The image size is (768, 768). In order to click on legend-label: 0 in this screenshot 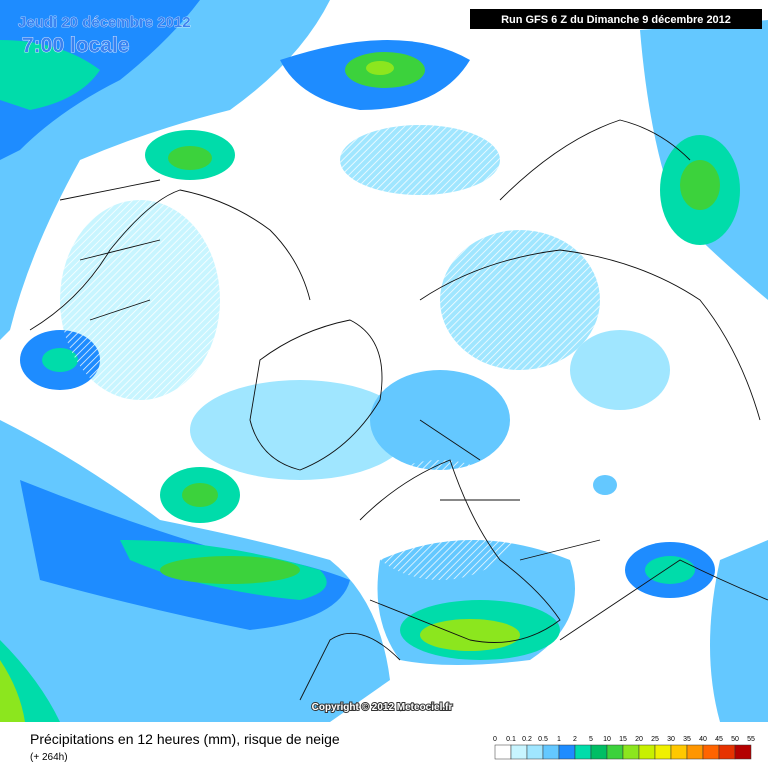, I will do `click(495, 739)`.